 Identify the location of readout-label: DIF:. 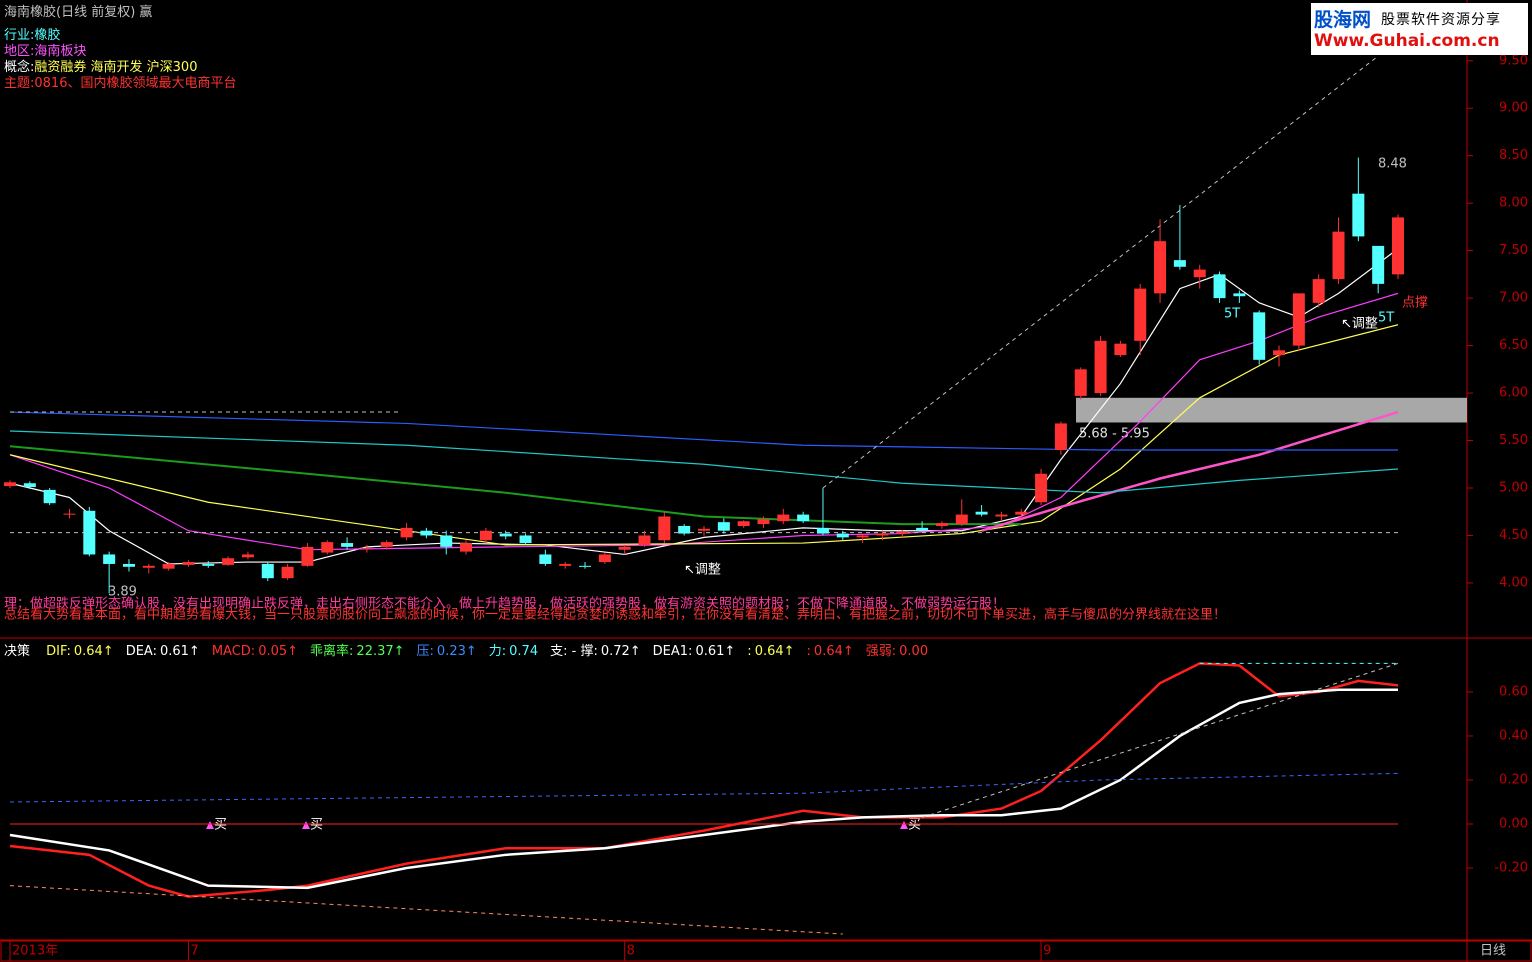
(58, 651).